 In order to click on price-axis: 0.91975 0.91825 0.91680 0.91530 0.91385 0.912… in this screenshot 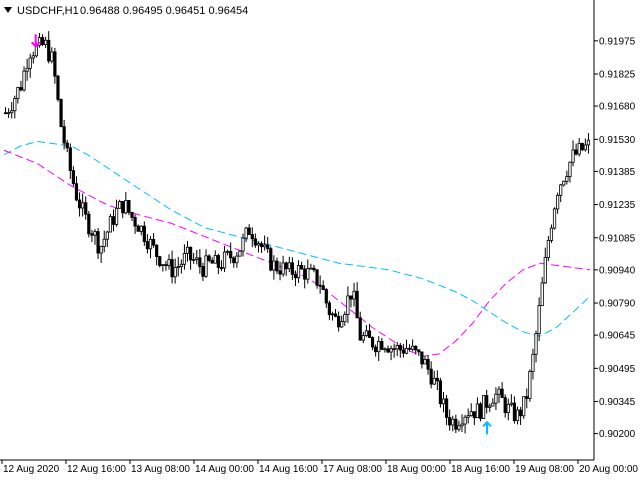, I will do `click(615, 238)`.